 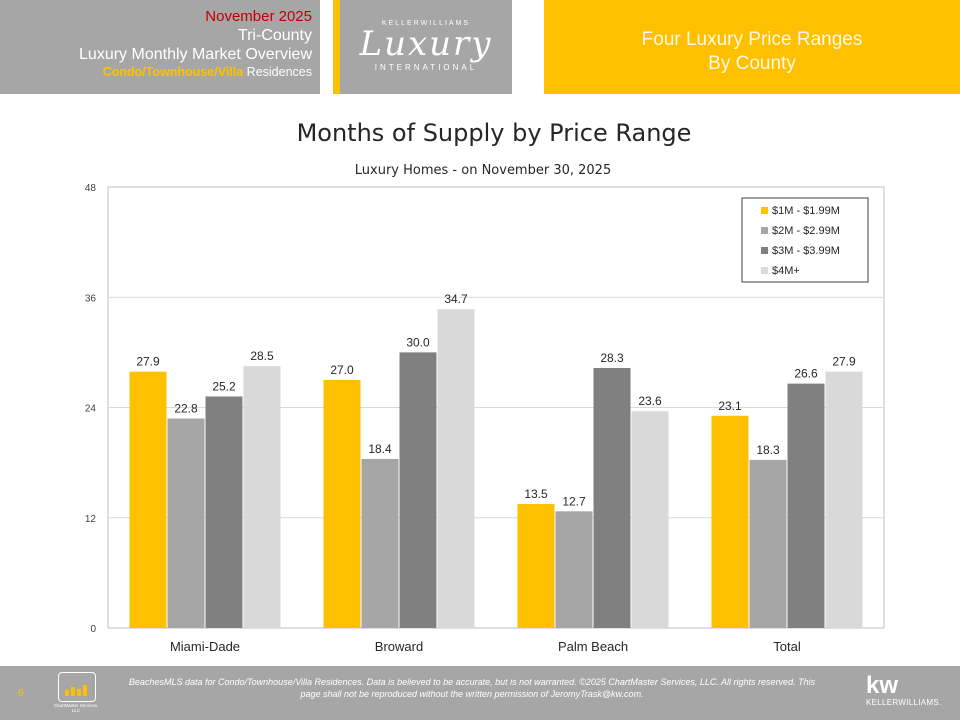 What do you see at coordinates (91, 188) in the screenshot?
I see `y-tick-label: 48` at bounding box center [91, 188].